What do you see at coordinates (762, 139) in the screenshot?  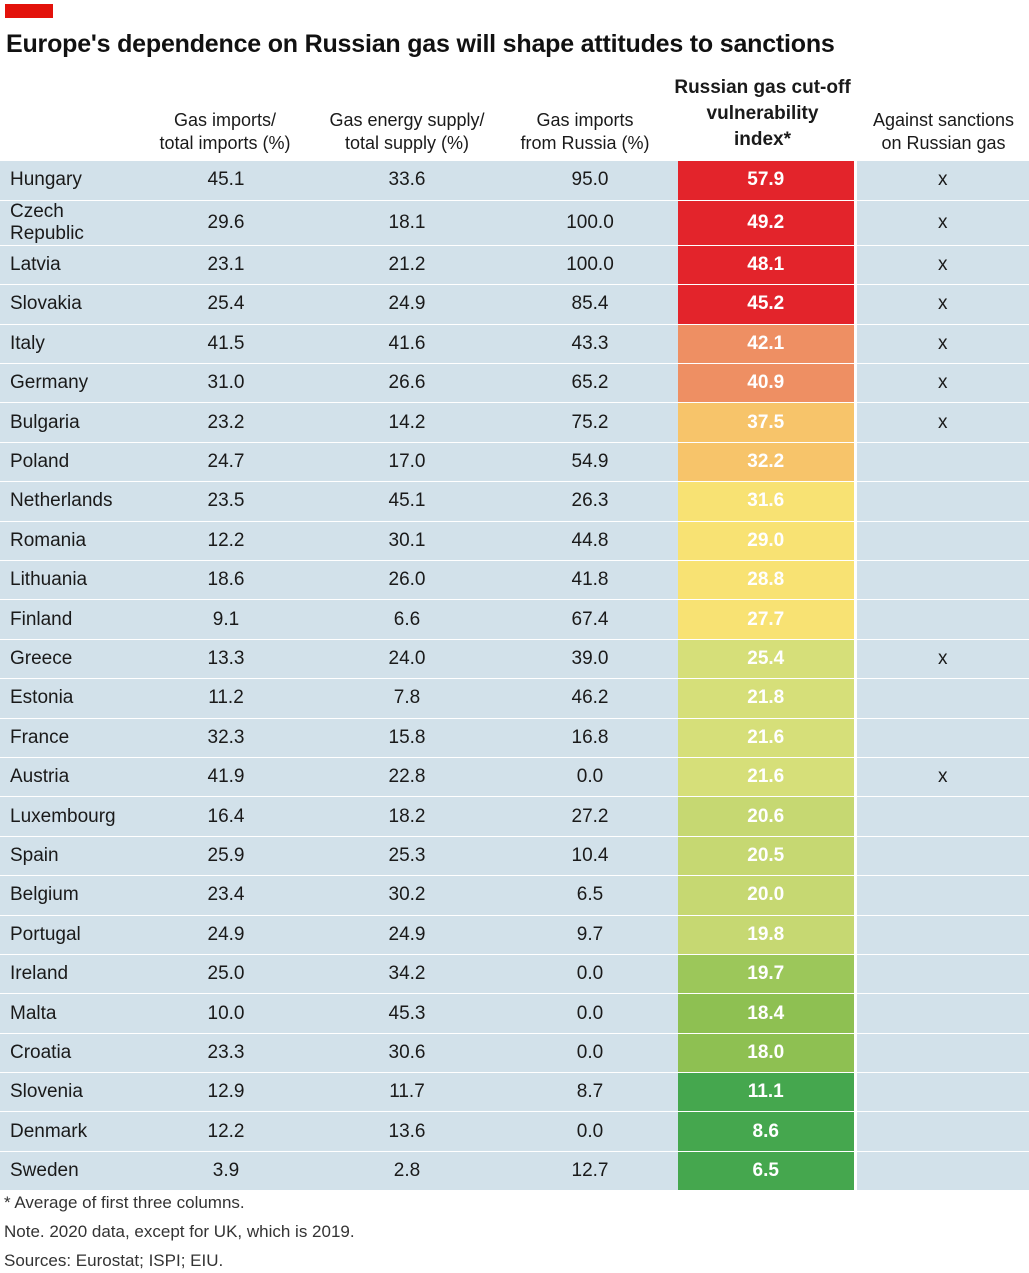 I see `header-line: index*` at bounding box center [762, 139].